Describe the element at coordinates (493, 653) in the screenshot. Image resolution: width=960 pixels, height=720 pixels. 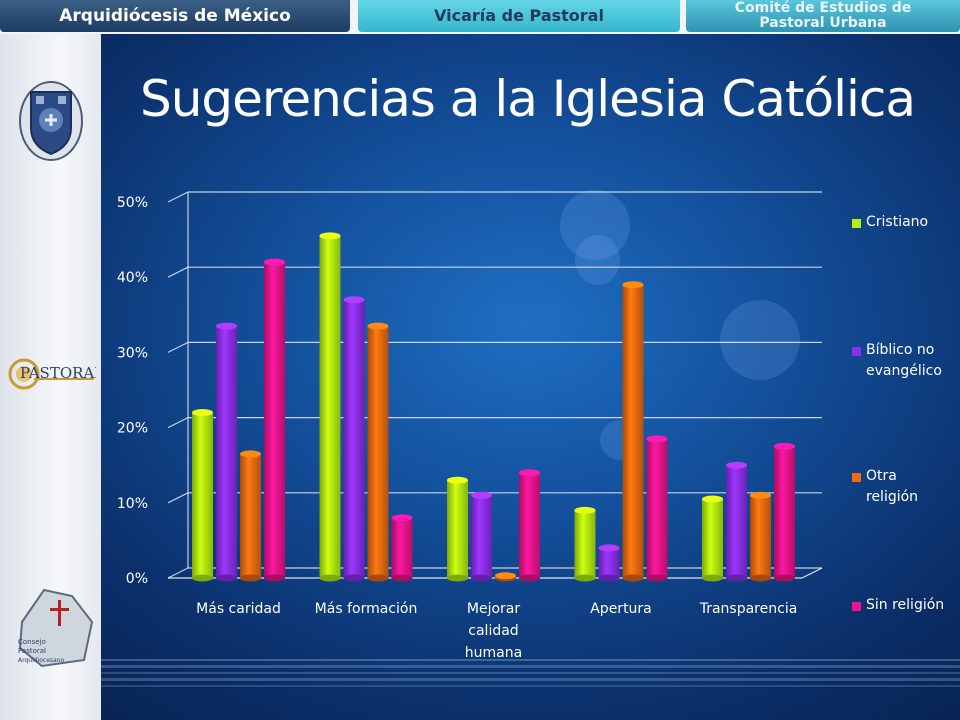
I see `x-category-label: humana` at that location.